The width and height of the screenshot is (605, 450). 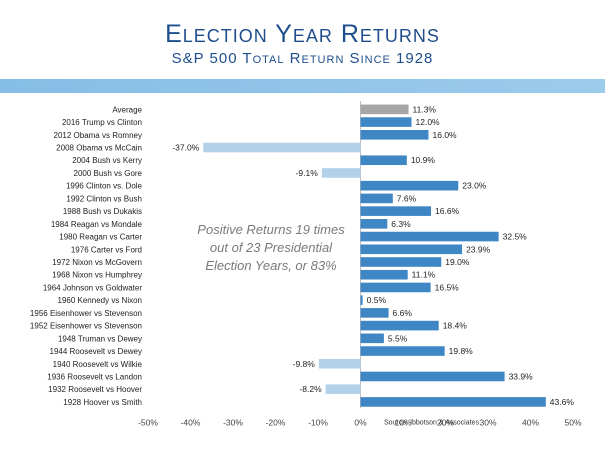 What do you see at coordinates (102, 402) in the screenshot?
I see `category-label-23: 1928 Hoover vs Smith` at bounding box center [102, 402].